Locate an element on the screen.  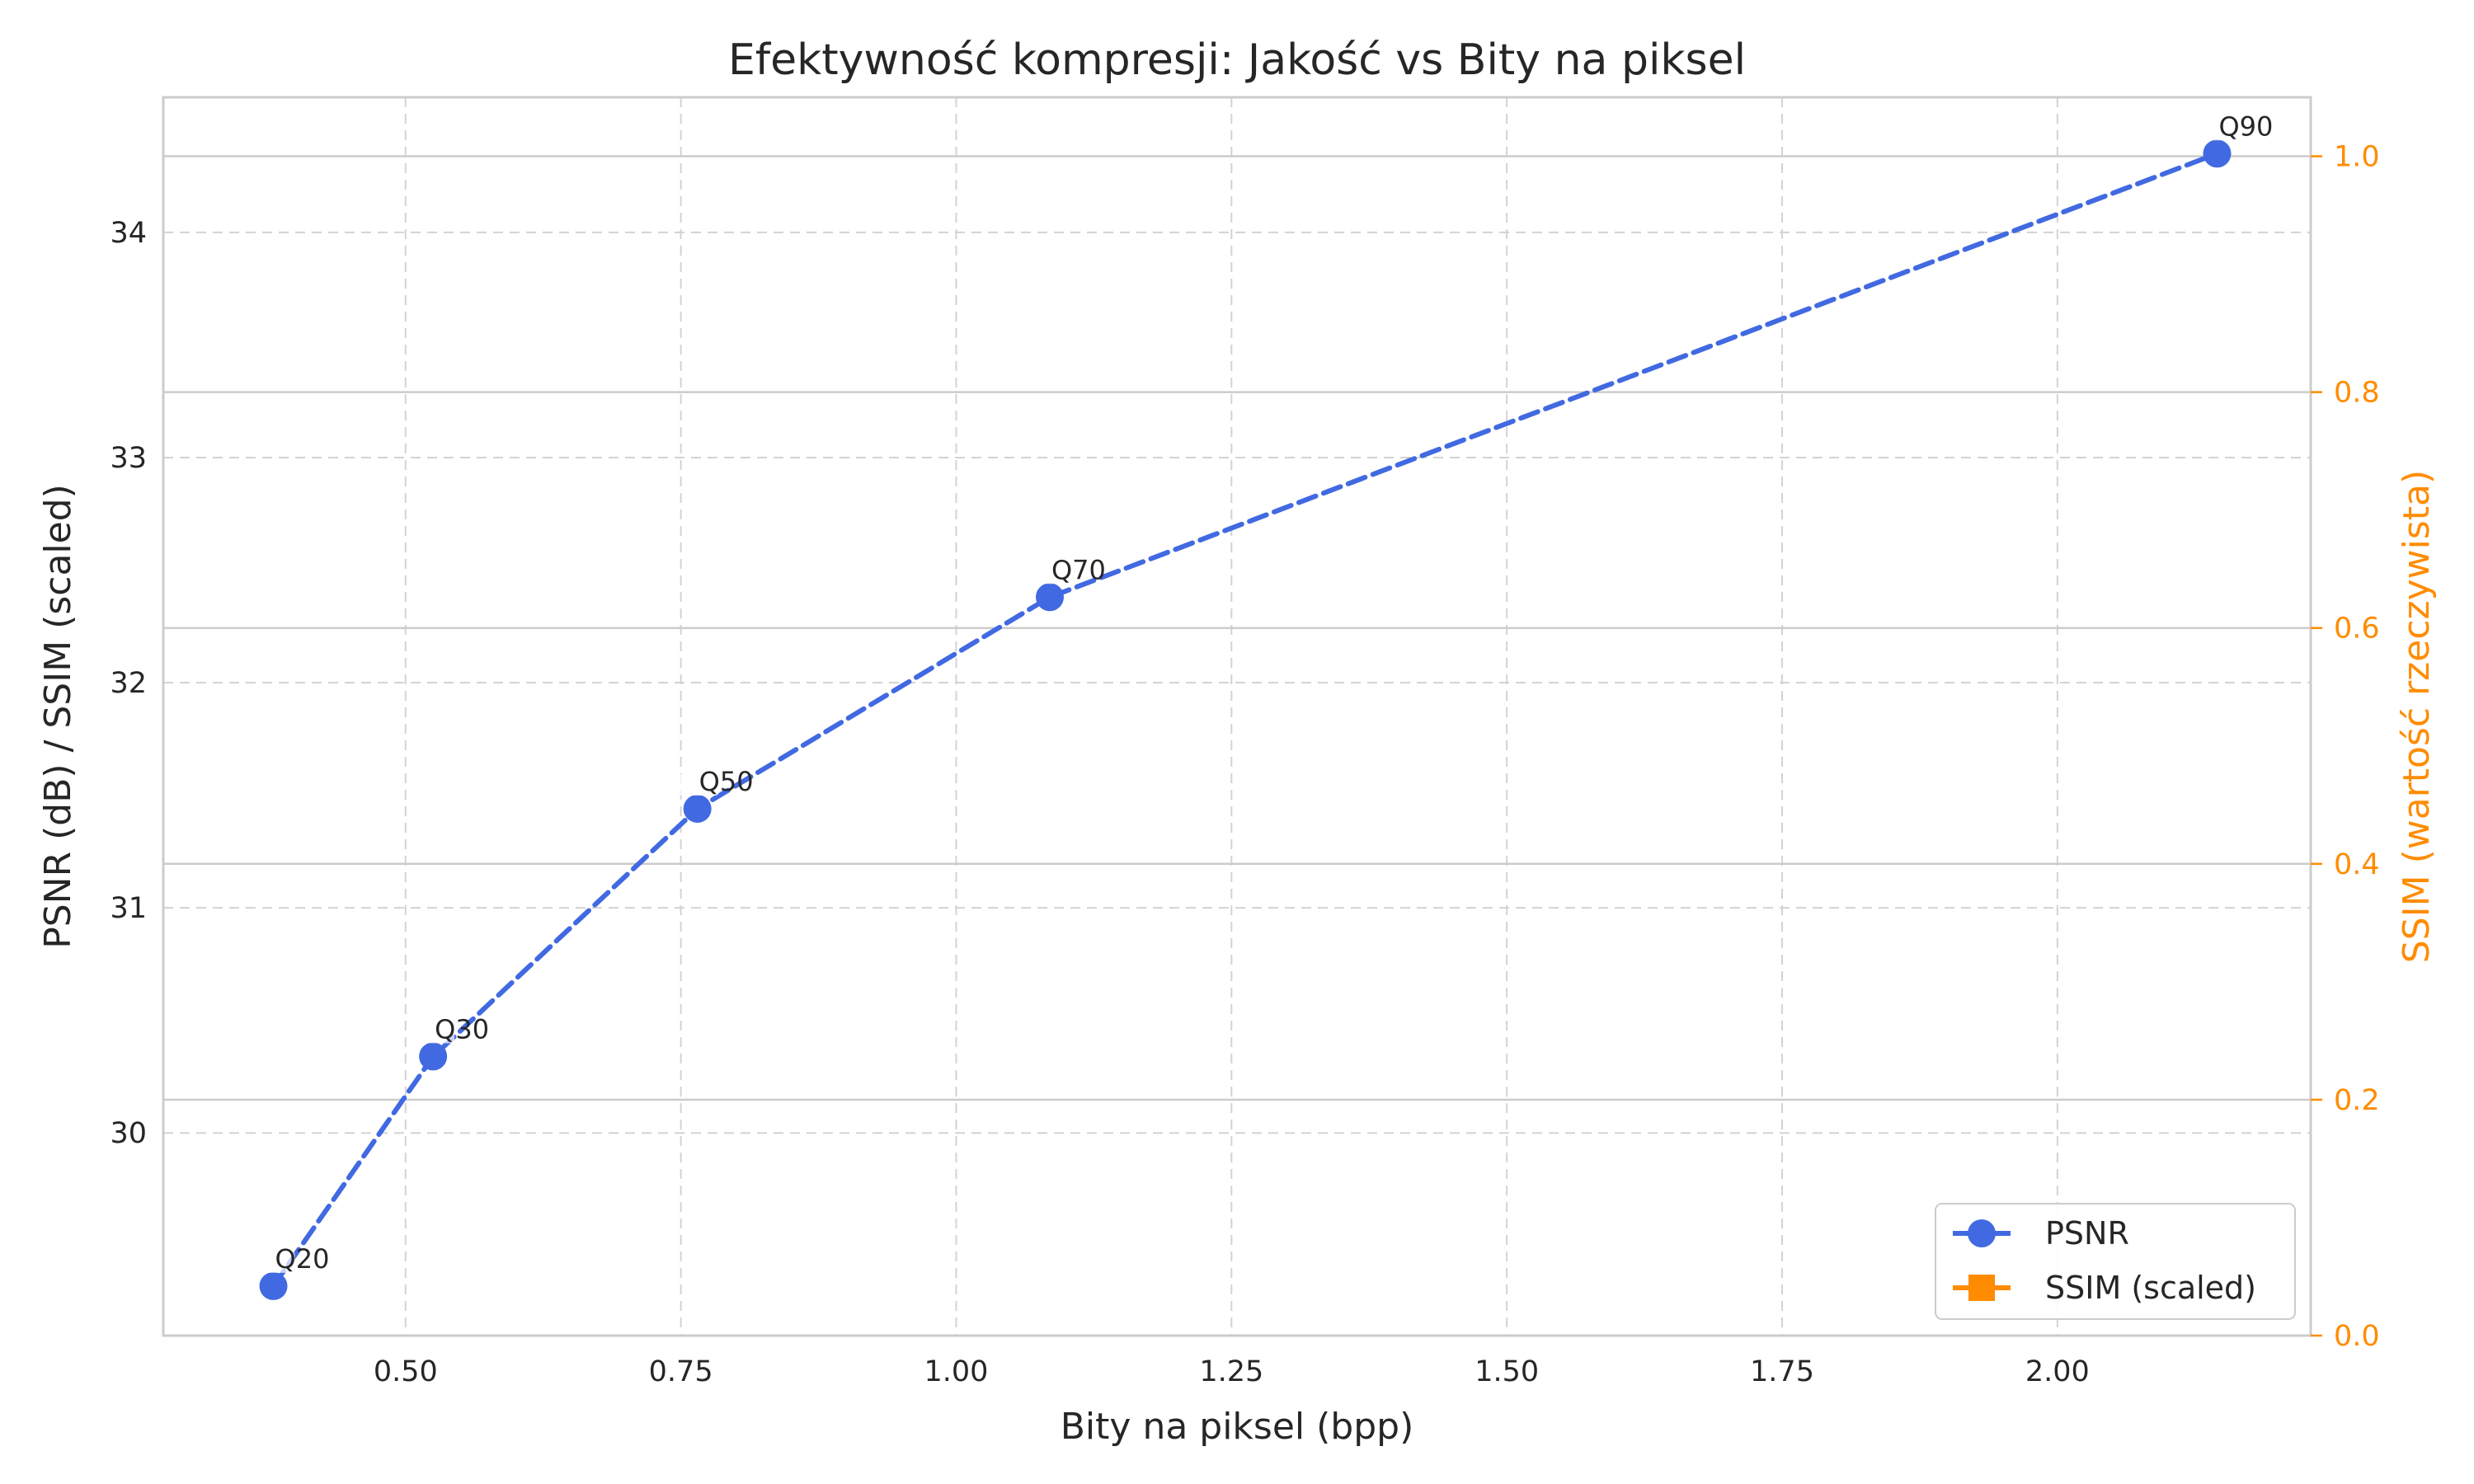
point-label: Q70 is located at coordinates (1078, 569).